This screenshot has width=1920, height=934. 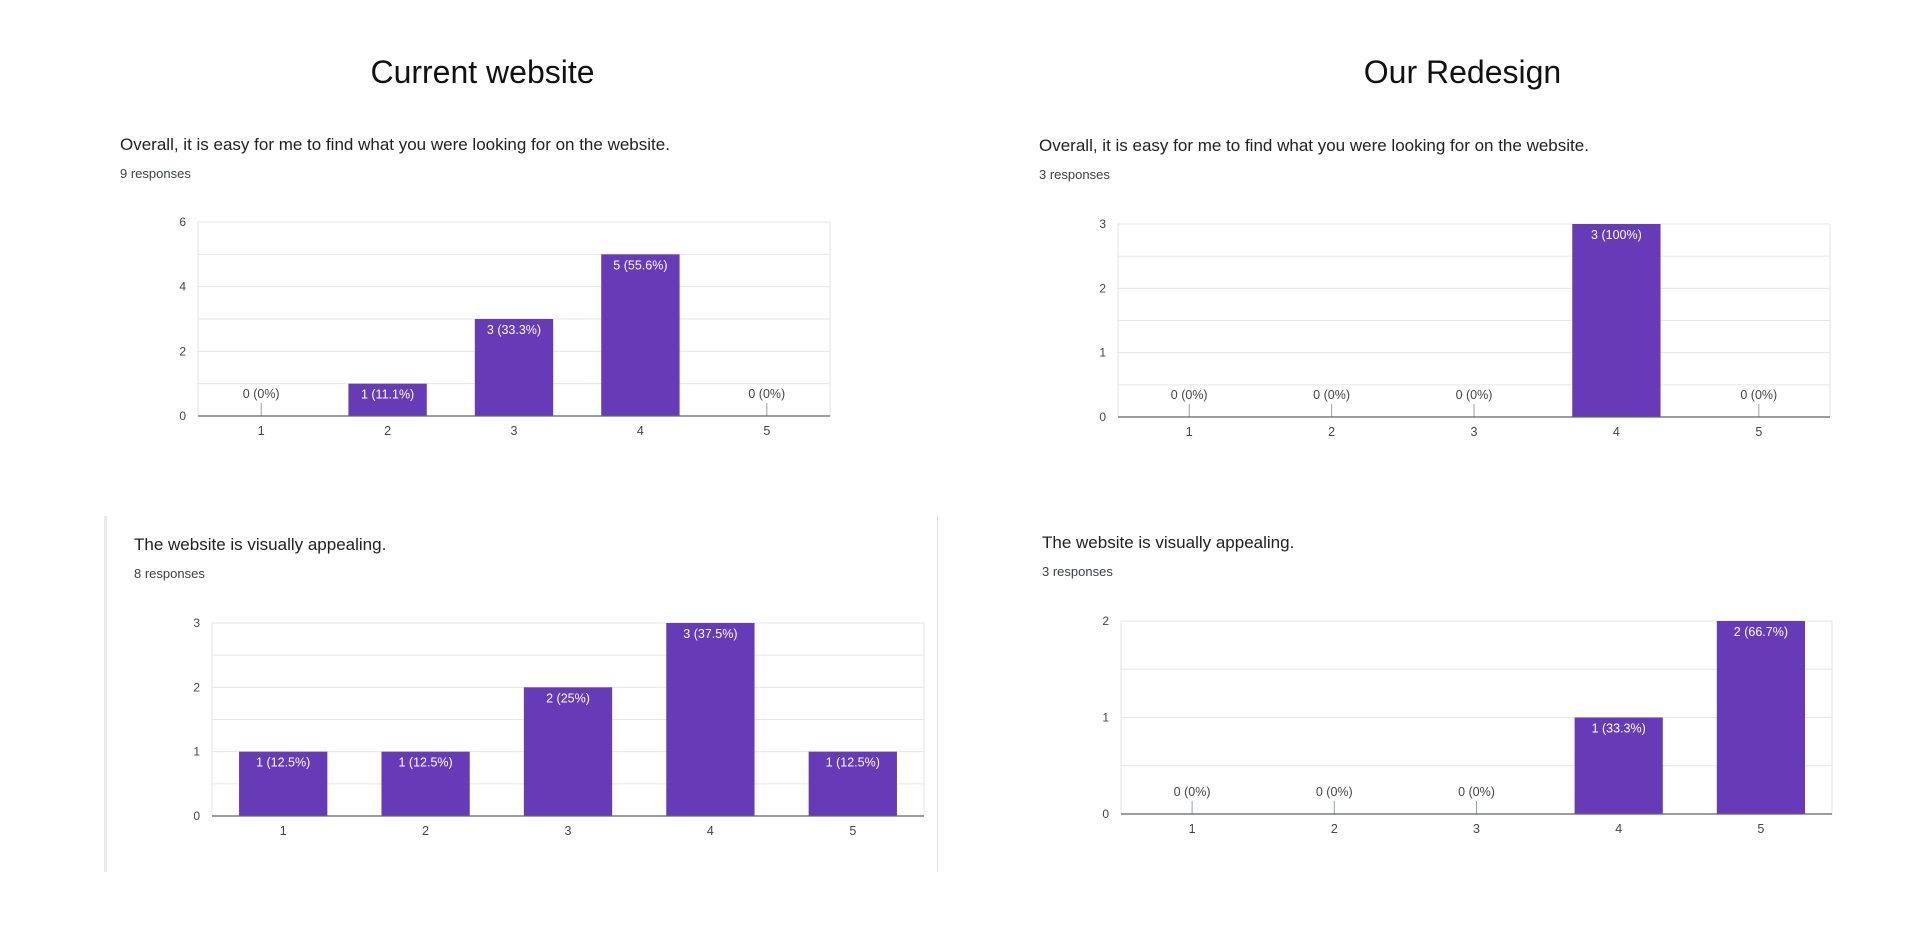 I want to click on data-label: 5 (55.6%), so click(x=640, y=265).